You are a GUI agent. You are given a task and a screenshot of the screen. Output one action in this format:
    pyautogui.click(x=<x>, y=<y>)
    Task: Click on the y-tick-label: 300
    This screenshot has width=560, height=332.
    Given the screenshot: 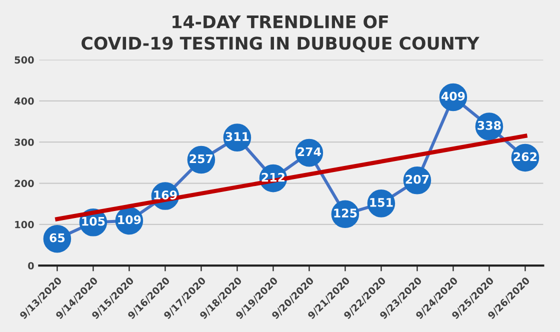 What is the action you would take?
    pyautogui.click(x=24, y=142)
    